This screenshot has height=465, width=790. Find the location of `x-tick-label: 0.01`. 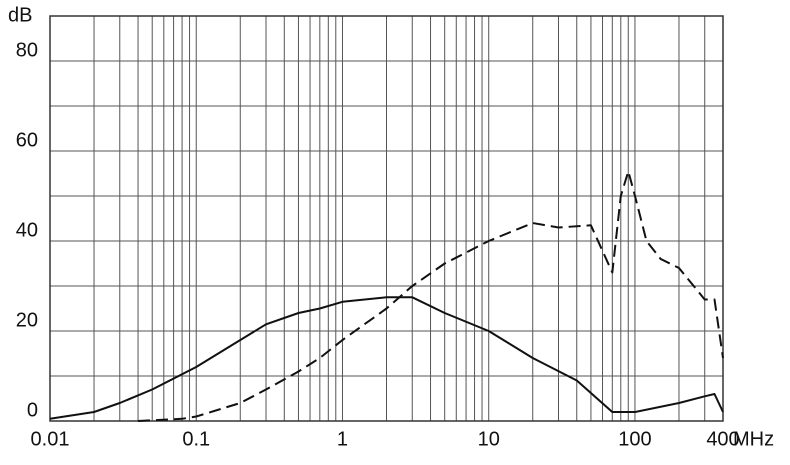

x-tick-label: 0.01 is located at coordinates (50, 439).